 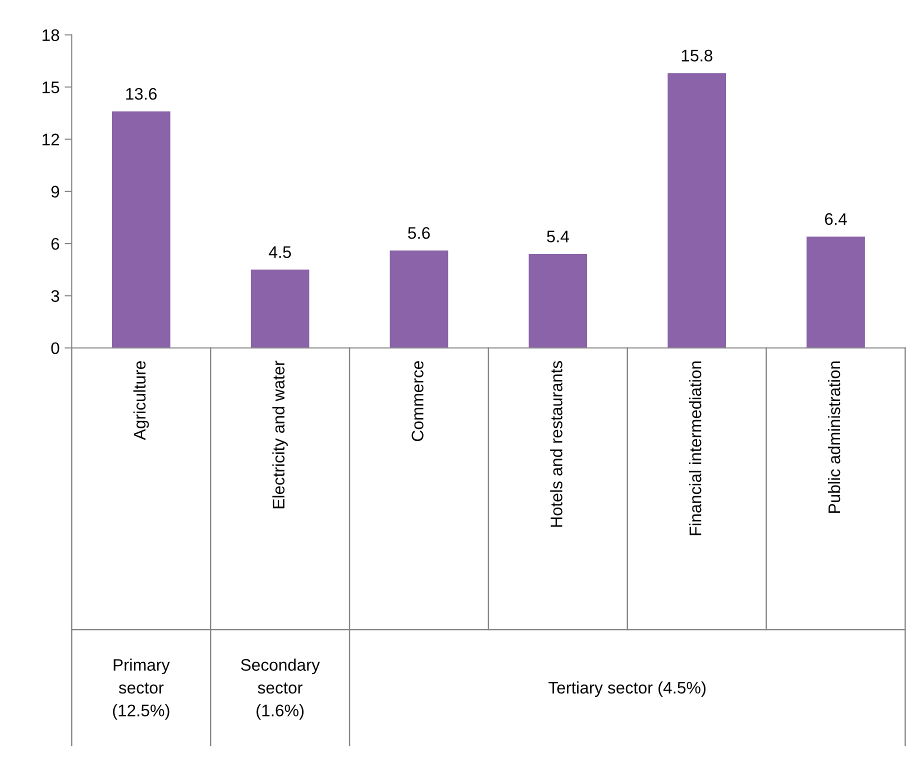 What do you see at coordinates (141, 94) in the screenshot?
I see `data-label: 13.6` at bounding box center [141, 94].